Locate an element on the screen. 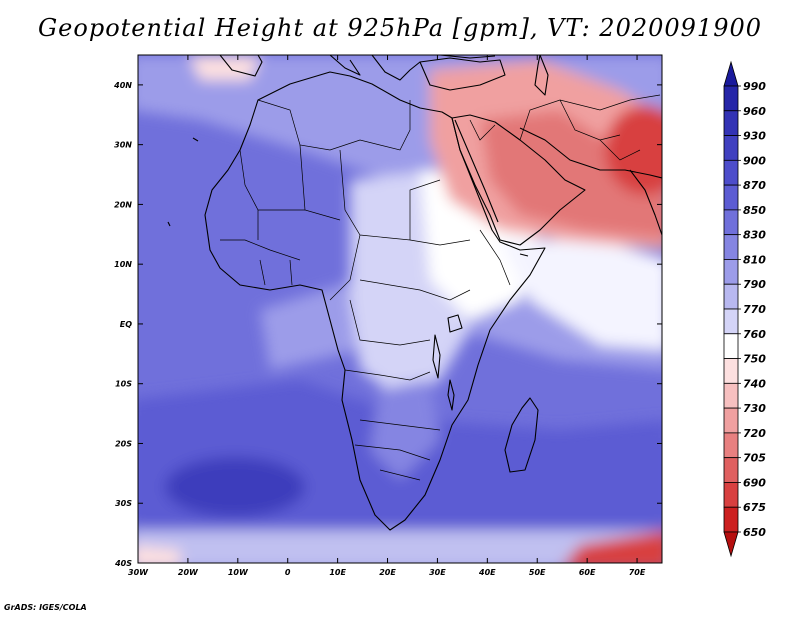 The width and height of the screenshot is (800, 618). madagascar-outline is located at coordinates (521, 435).